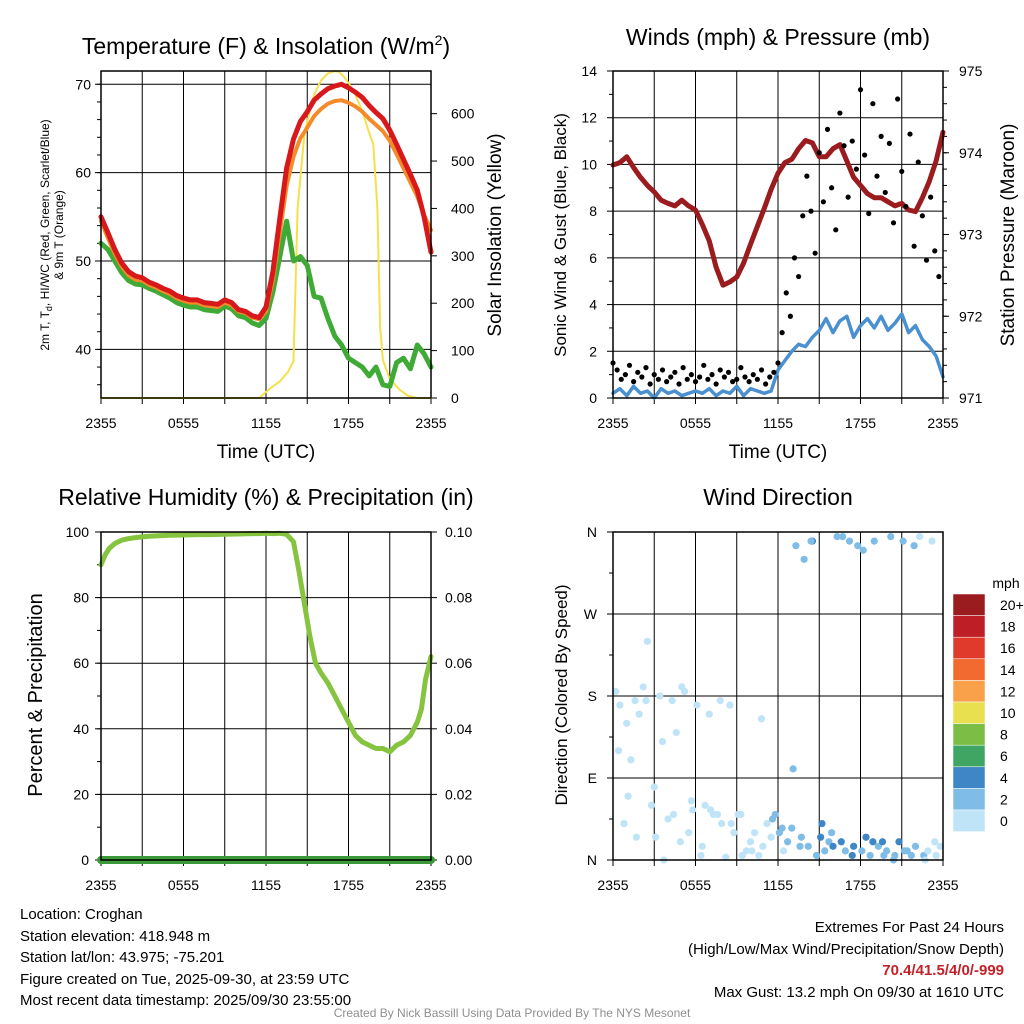  I want to click on winds-y2-tick-label: 973, so click(971, 235).